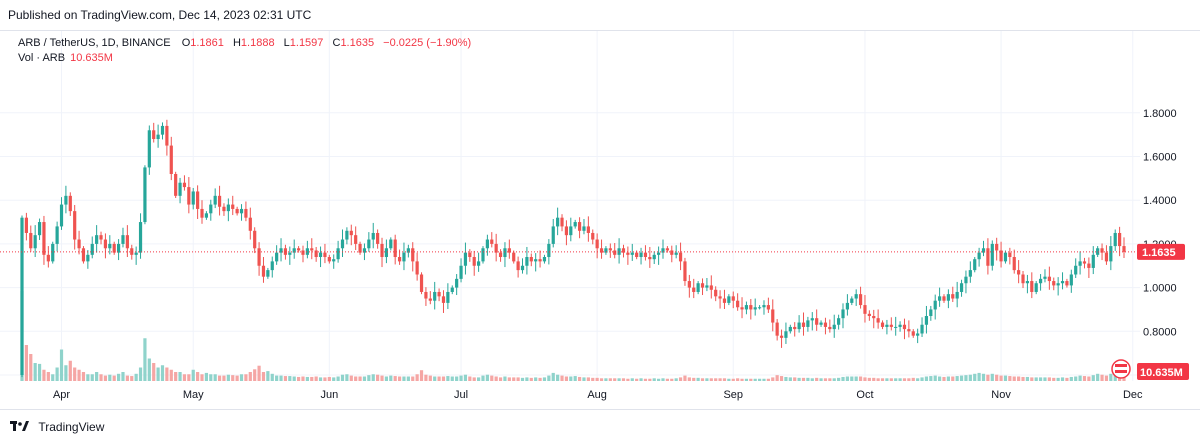  I want to click on tradingview-logo-icon, so click(19, 425).